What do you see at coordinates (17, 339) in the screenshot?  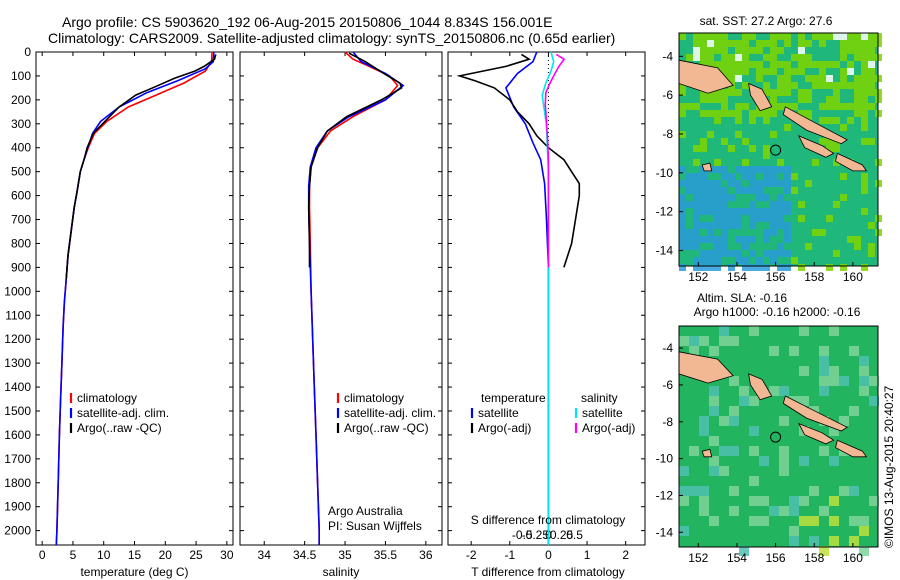 I see `depth-tick-label: 1200` at bounding box center [17, 339].